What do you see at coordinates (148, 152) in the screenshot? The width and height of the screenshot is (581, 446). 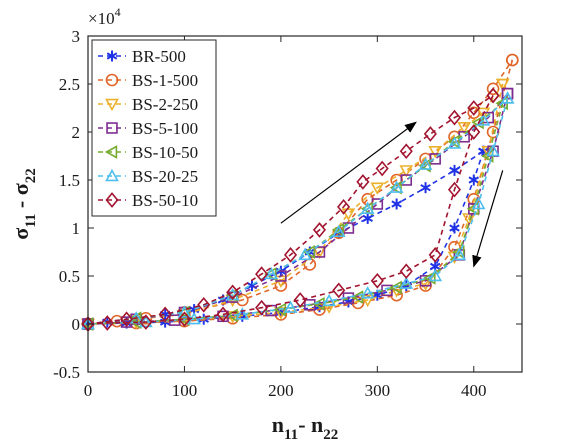 I see `legend-item-bs-10-50: BS-10-50` at bounding box center [148, 152].